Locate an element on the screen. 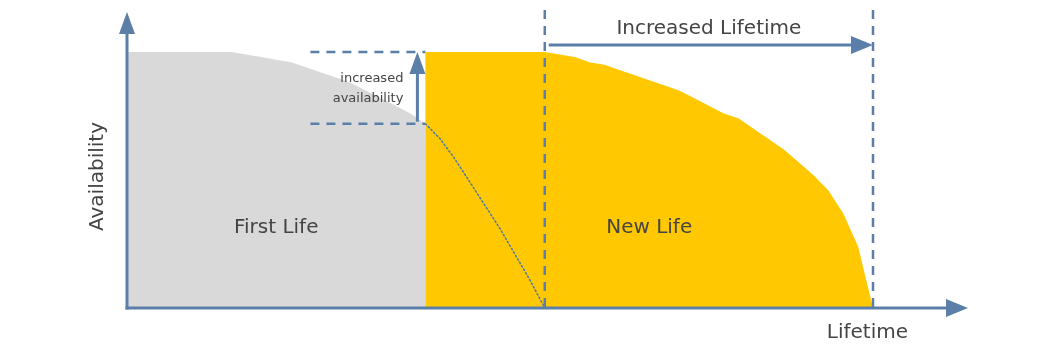 The width and height of the screenshot is (1050, 350). series-label: New Life is located at coordinates (649, 226).